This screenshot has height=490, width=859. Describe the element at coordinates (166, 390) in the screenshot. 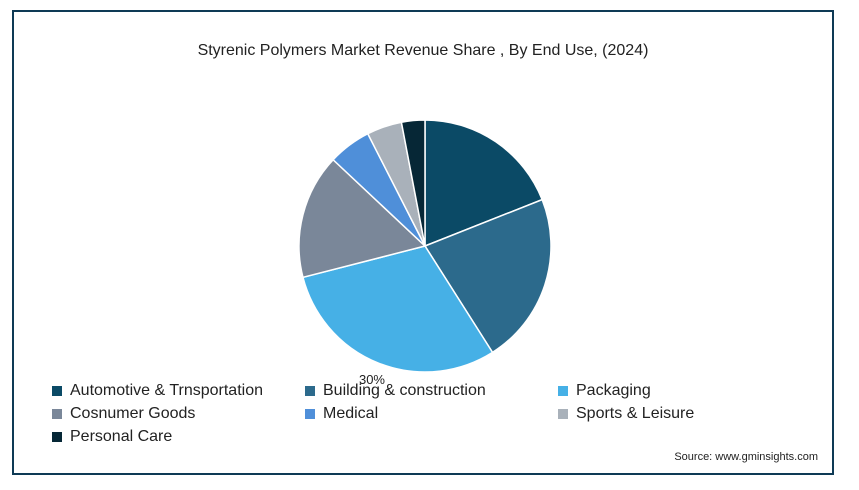

I see `legend-label: Automotive & Trnsportation` at that location.